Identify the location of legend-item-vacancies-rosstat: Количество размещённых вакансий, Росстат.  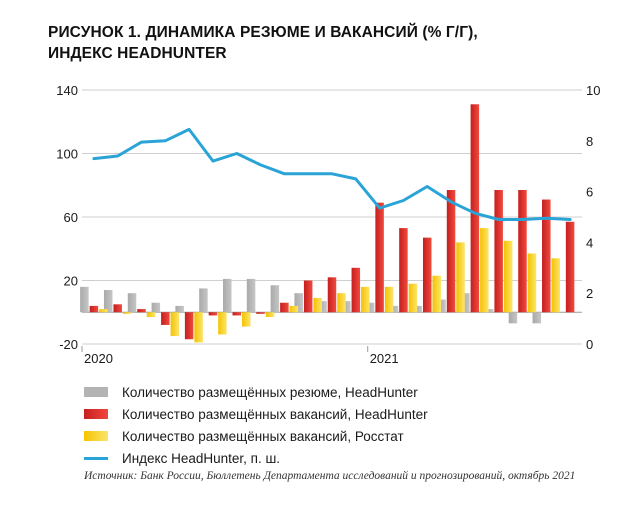
(256, 436).